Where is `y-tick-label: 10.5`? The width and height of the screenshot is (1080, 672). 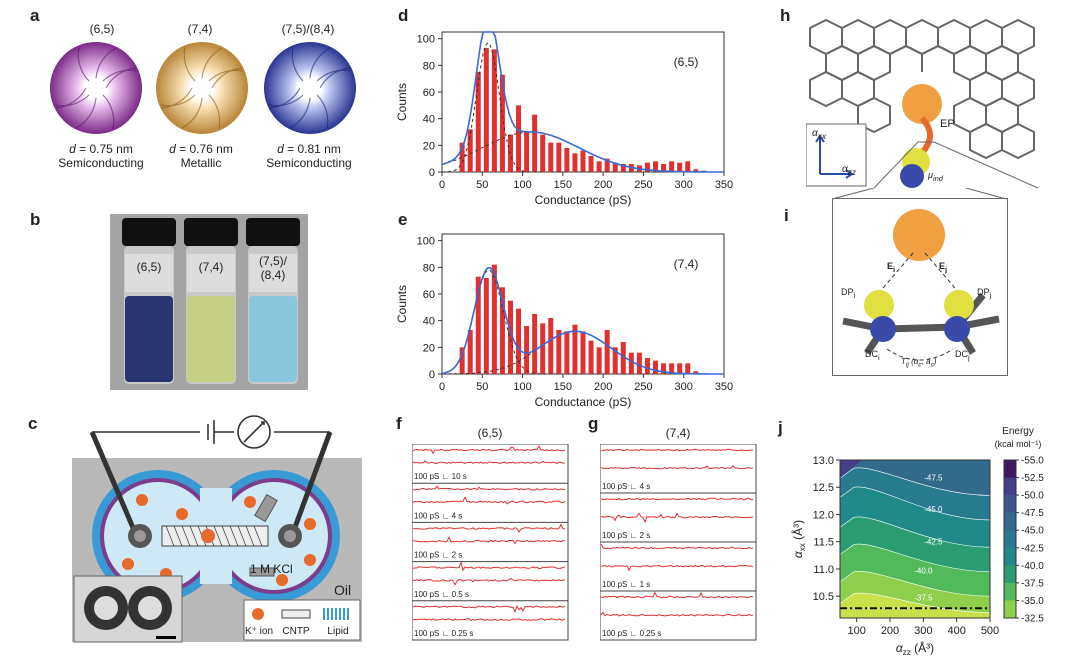 y-tick-label: 10.5 is located at coordinates (823, 597).